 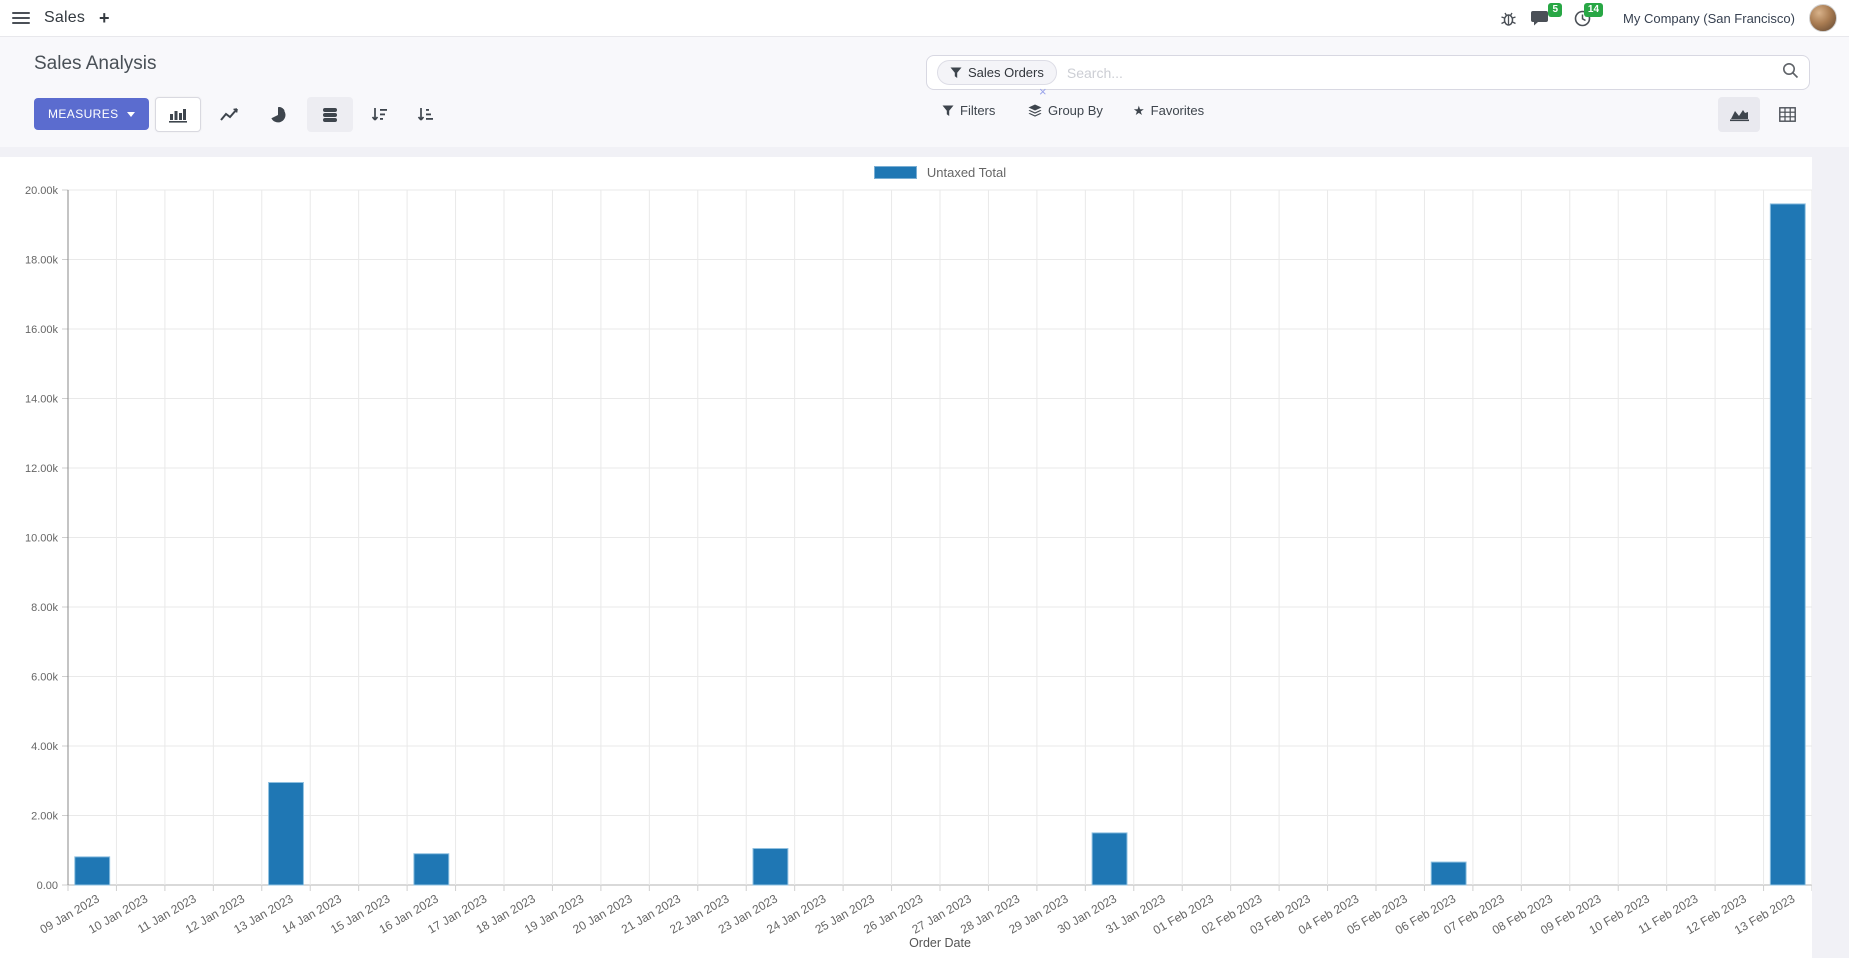 What do you see at coordinates (770, 867) in the screenshot?
I see `bar-23-jan-2023` at bounding box center [770, 867].